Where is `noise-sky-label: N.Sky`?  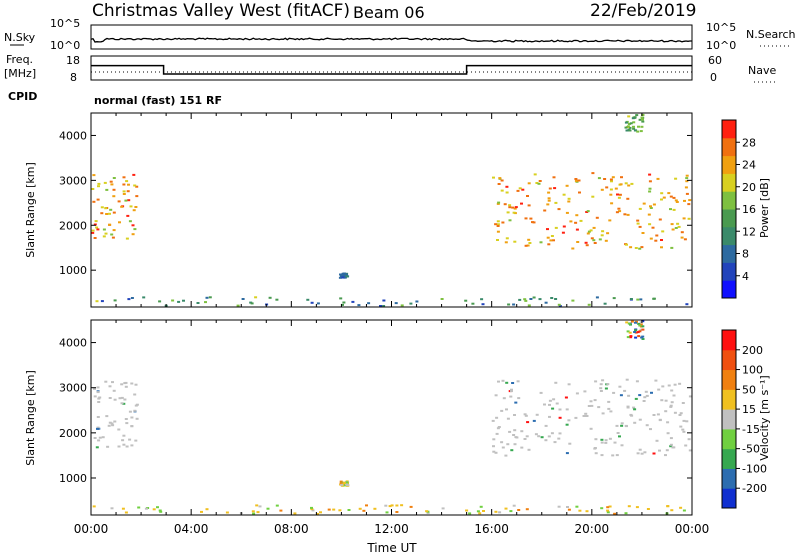
noise-sky-label: N.Sky is located at coordinates (20, 37).